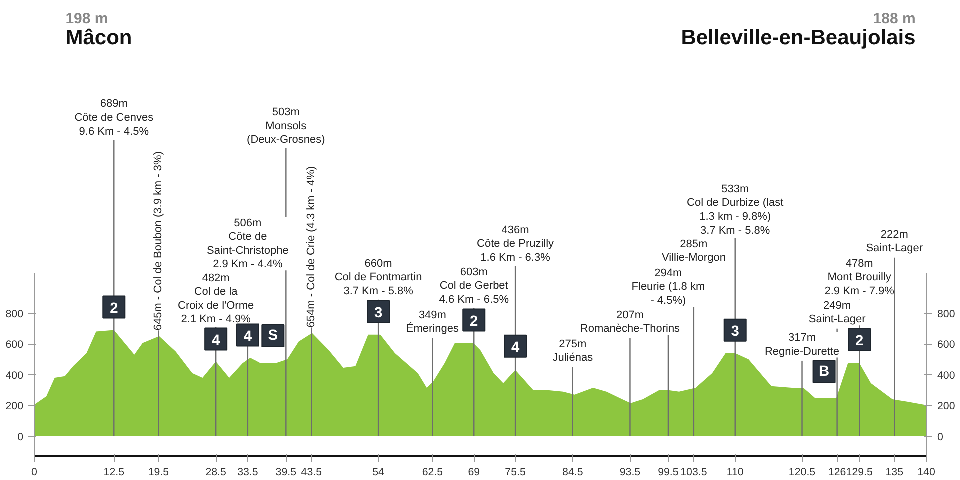  I want to click on ref-line-label: 317m Regnie-Durette, so click(802, 345).